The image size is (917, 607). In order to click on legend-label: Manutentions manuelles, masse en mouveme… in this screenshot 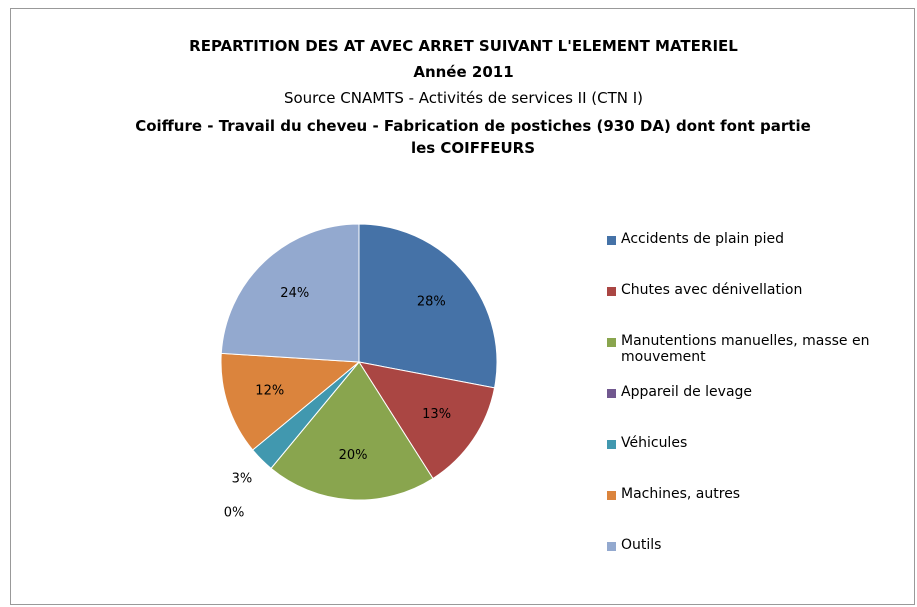, I will do `click(745, 349)`.